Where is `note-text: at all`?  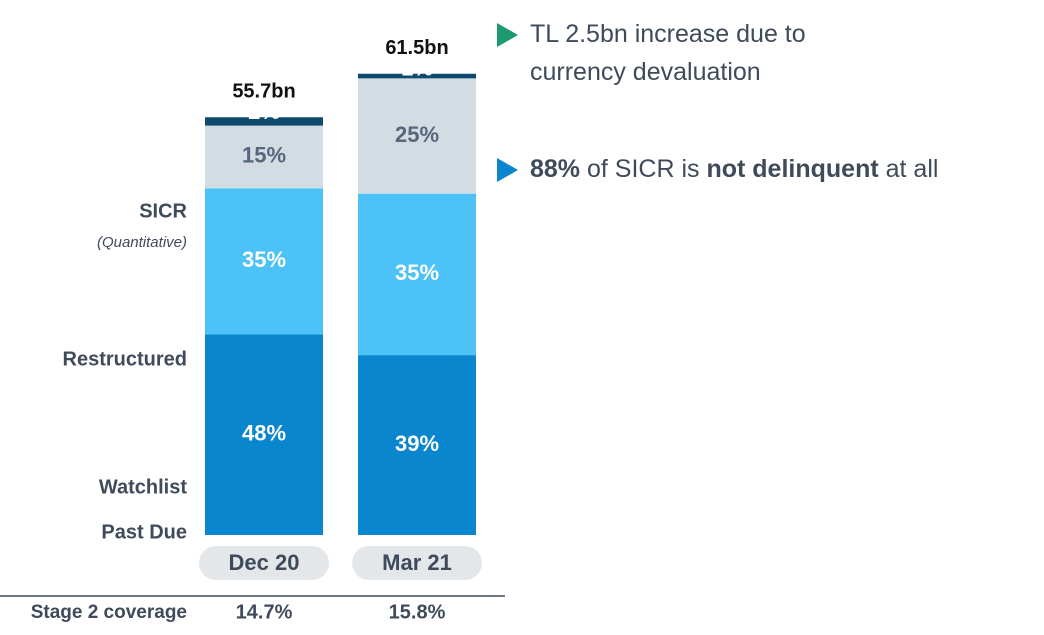
note-text: at all is located at coordinates (909, 169).